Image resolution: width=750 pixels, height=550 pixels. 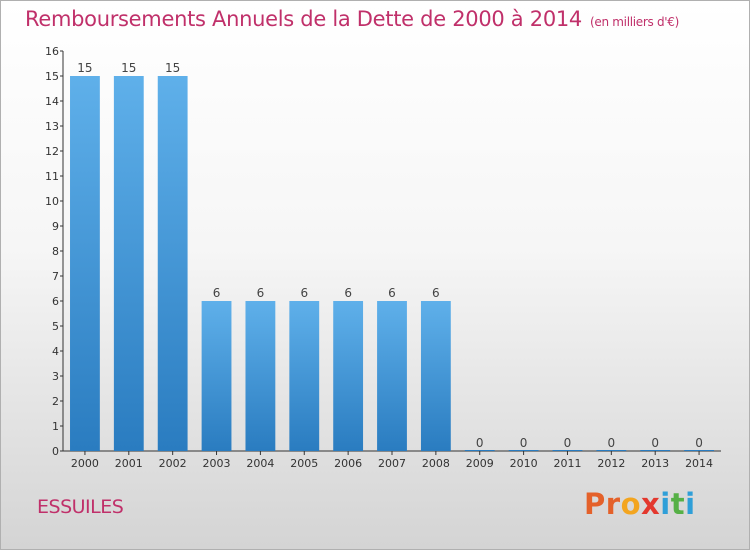 I want to click on y-tick-label: 2, so click(x=55, y=401).